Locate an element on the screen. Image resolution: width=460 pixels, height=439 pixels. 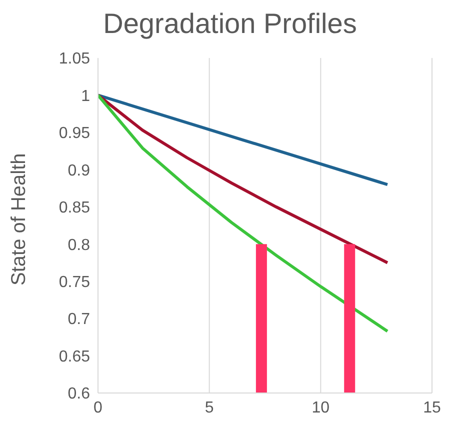
y-tick-label: 0.85 is located at coordinates (74, 208).